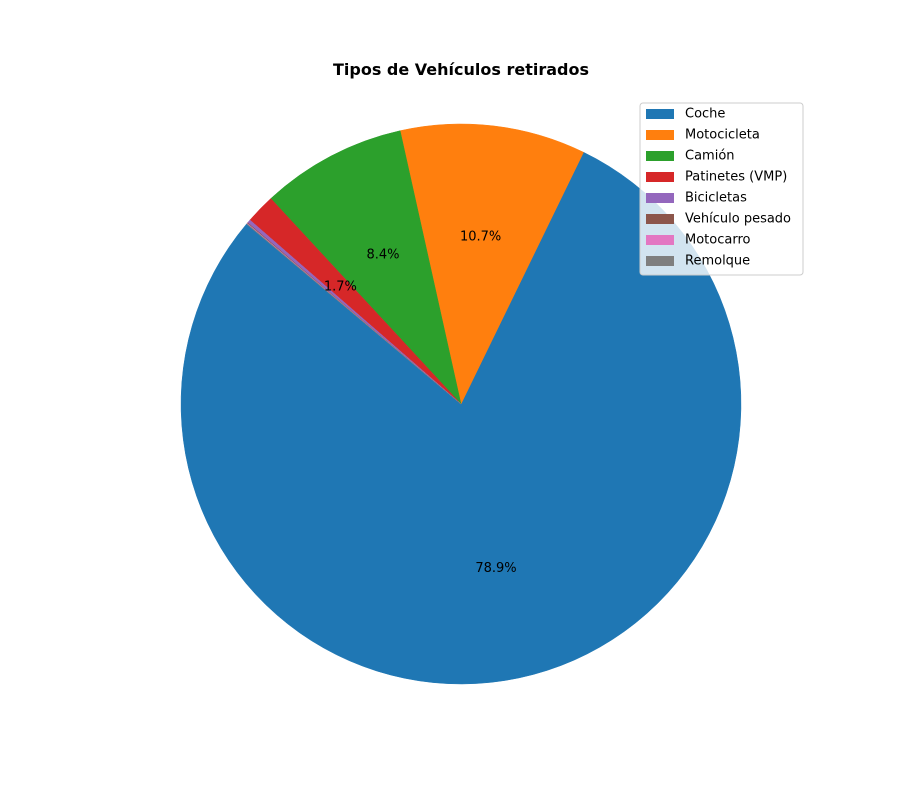  I want to click on legend-label: Motocicleta, so click(722, 135).